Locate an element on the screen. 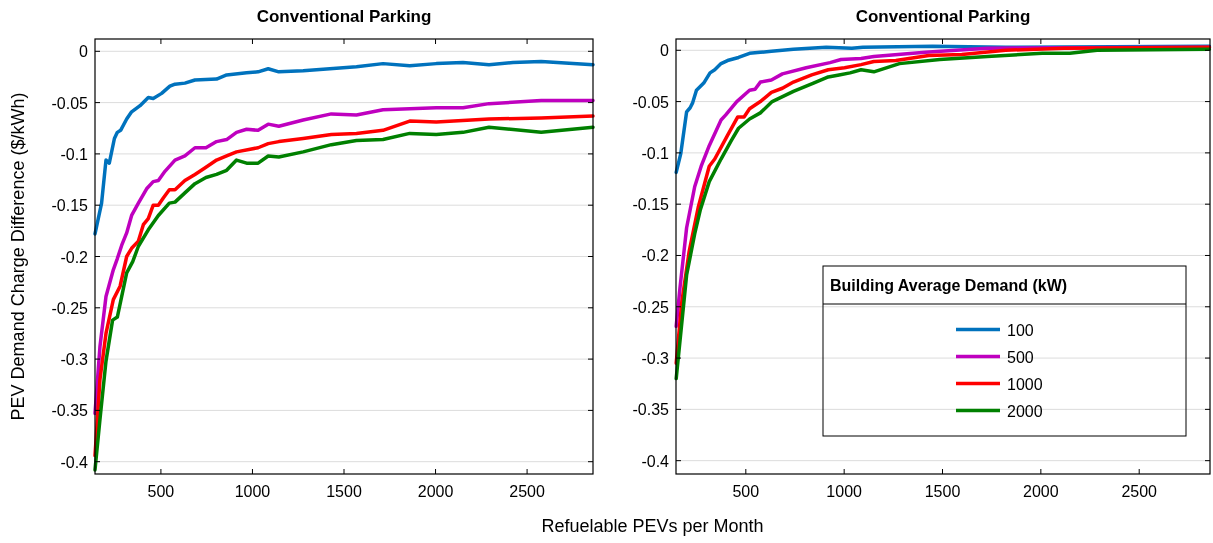 This screenshot has width=1213, height=543. legend-label: 500 is located at coordinates (1020, 357).